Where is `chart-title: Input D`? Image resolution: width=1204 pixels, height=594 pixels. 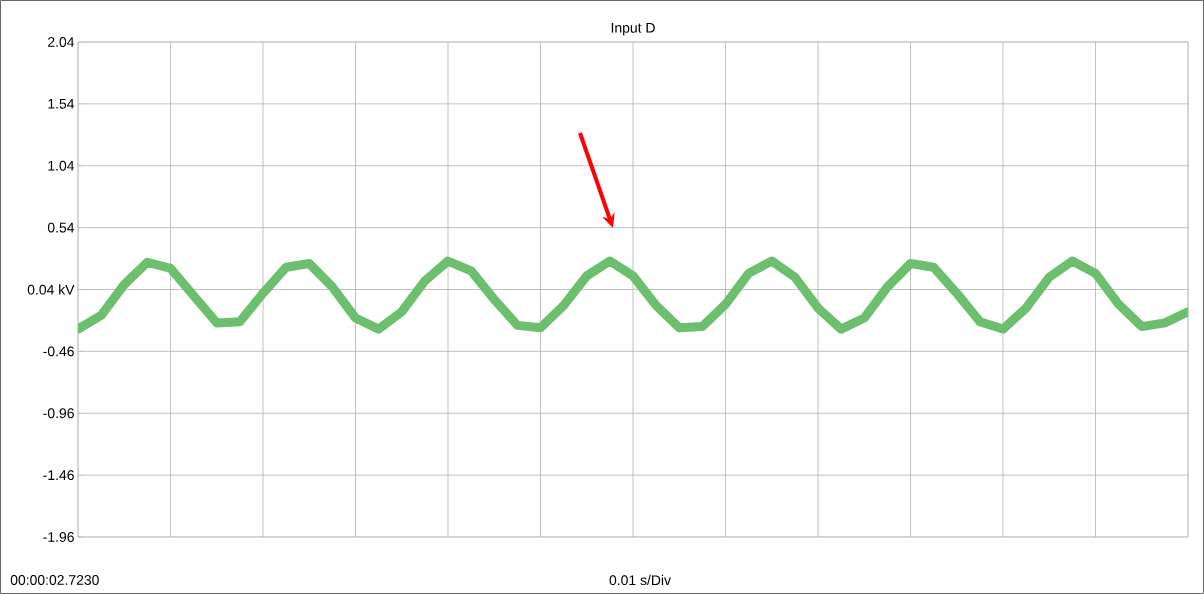
chart-title: Input D is located at coordinates (633, 29).